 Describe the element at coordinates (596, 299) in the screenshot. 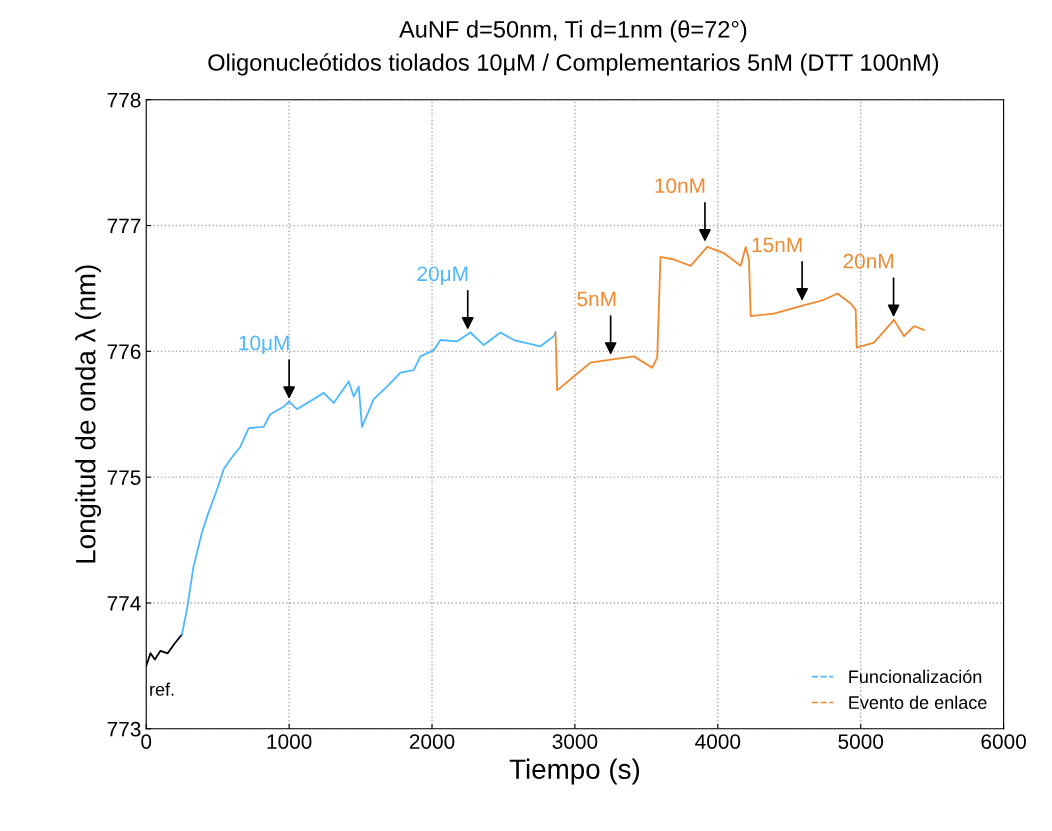

I see `annotation: 5nM` at that location.